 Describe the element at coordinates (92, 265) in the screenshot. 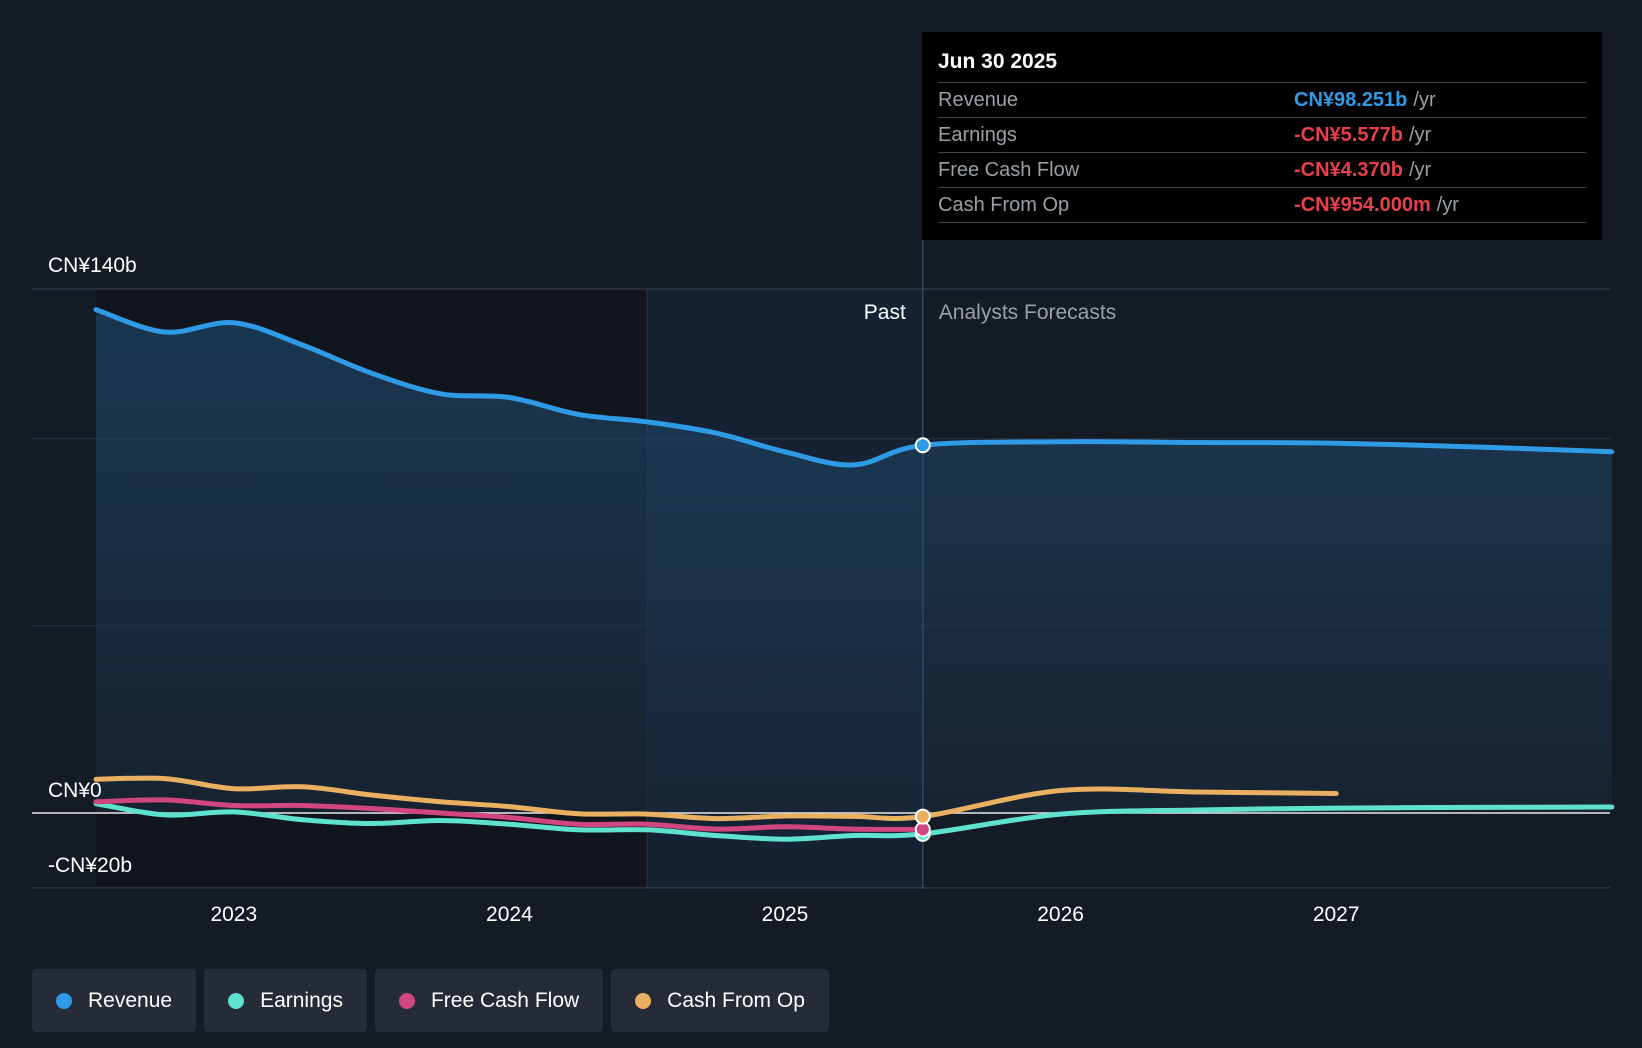

I see `y-label-top: CN¥140b` at that location.